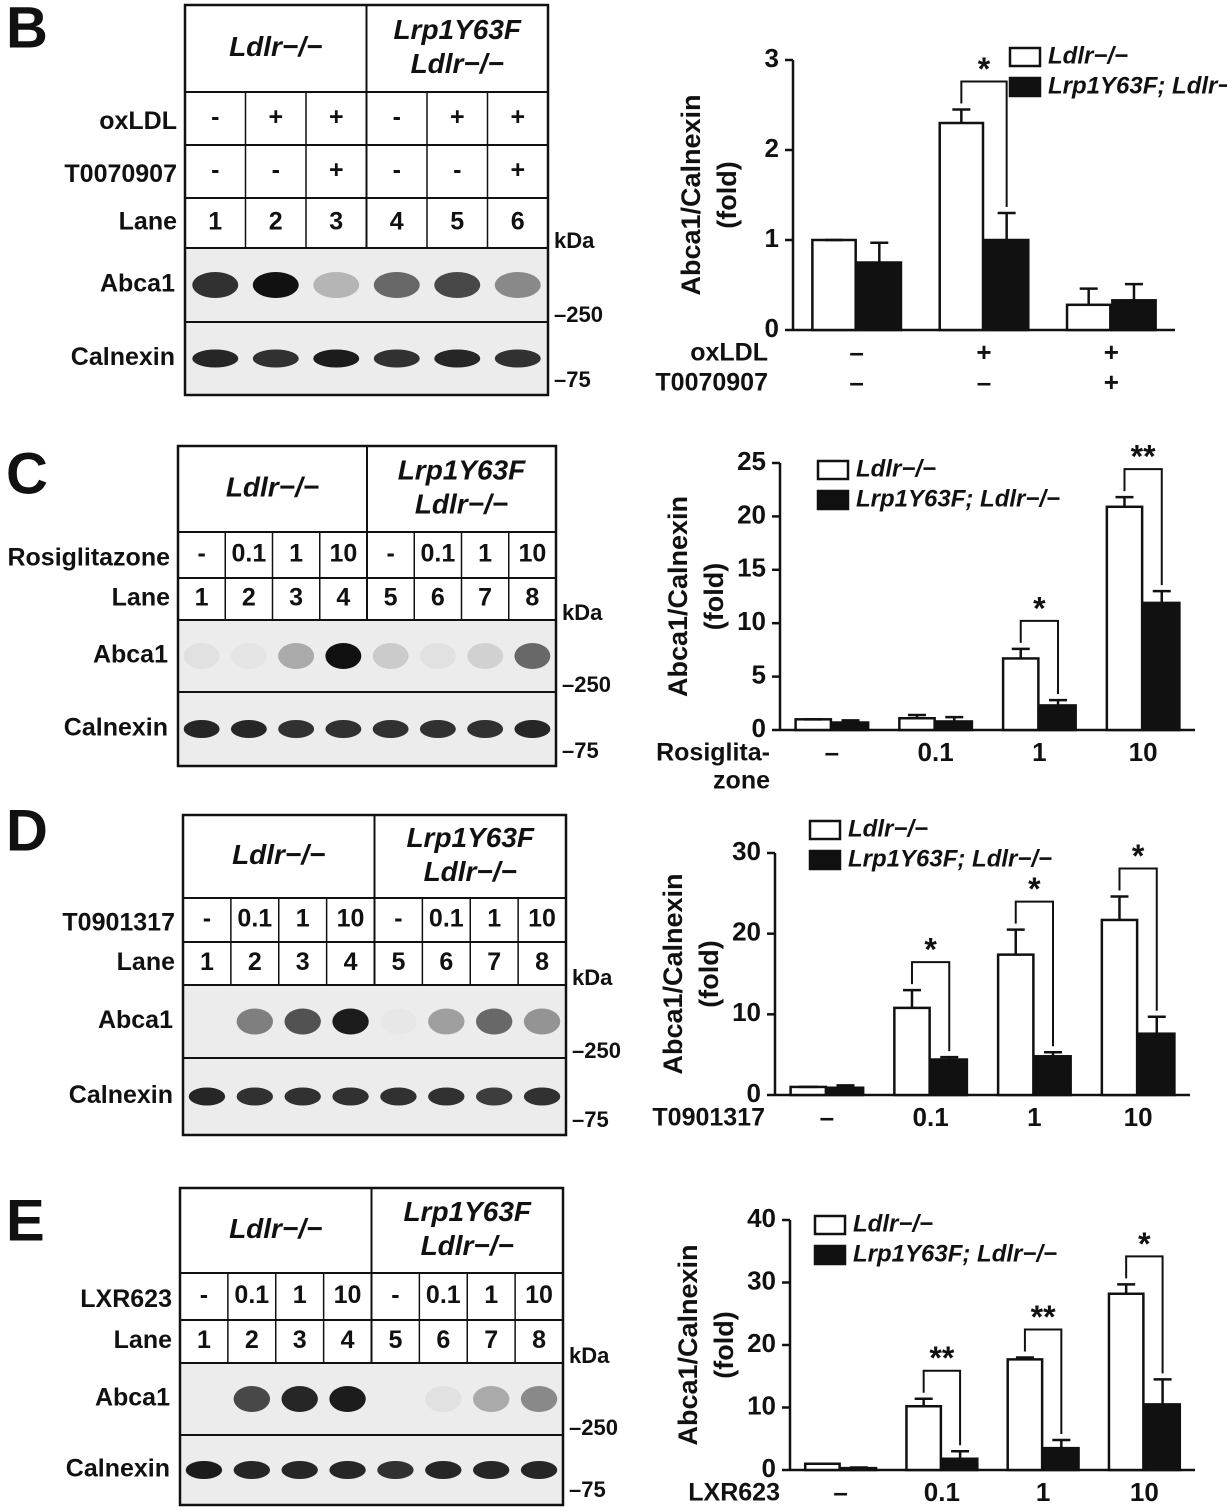 The image size is (1227, 1511). I want to click on lane-number: 5, so click(391, 598).